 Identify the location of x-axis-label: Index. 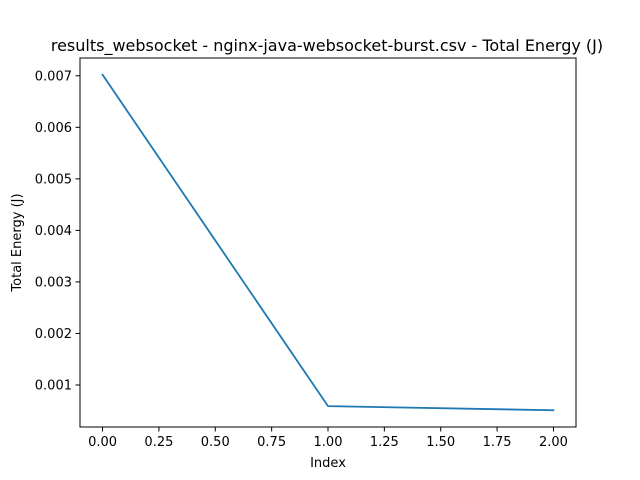
(328, 463).